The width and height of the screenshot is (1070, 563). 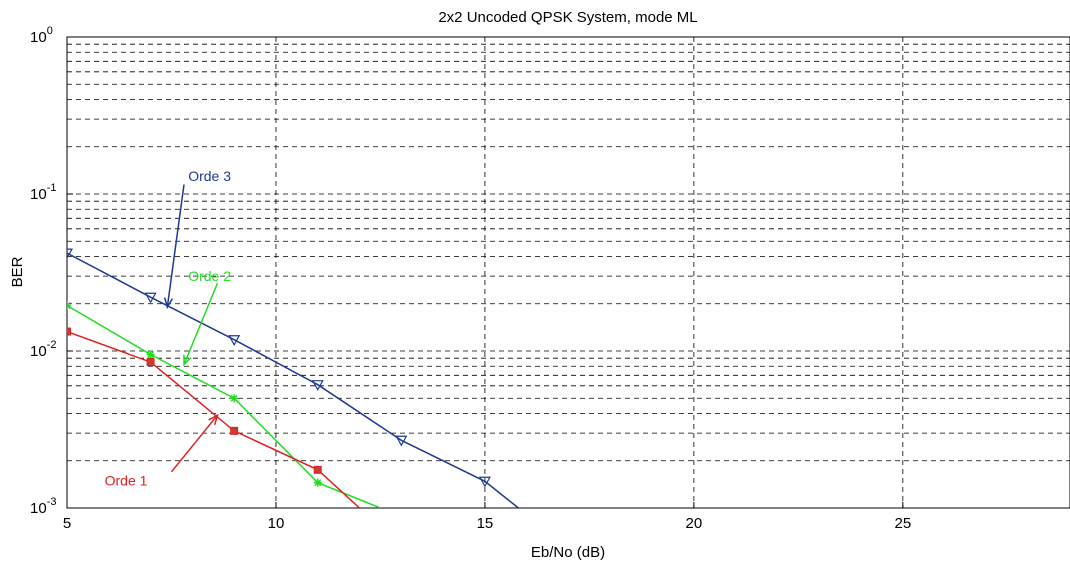 I want to click on x-tick-label: 20, so click(x=694, y=523).